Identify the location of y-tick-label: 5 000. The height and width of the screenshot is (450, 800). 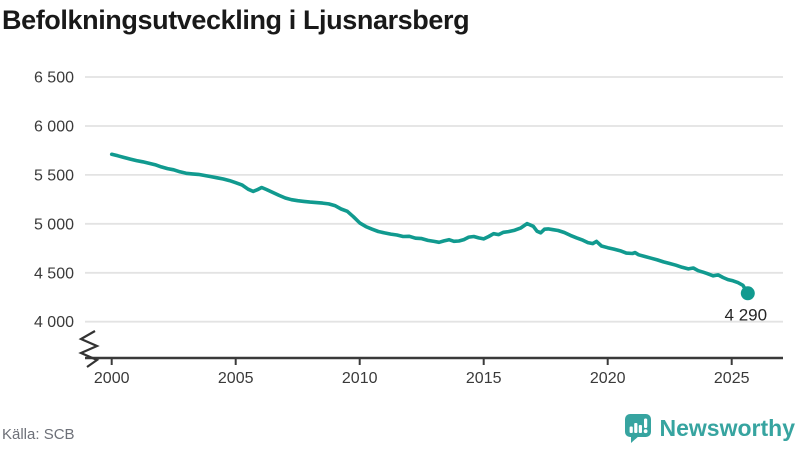
(54, 224).